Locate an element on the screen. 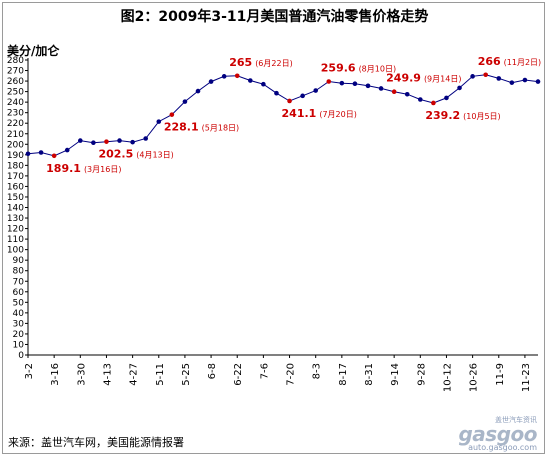 The width and height of the screenshot is (549, 458). y-tick-label: 70 is located at coordinates (19, 282).